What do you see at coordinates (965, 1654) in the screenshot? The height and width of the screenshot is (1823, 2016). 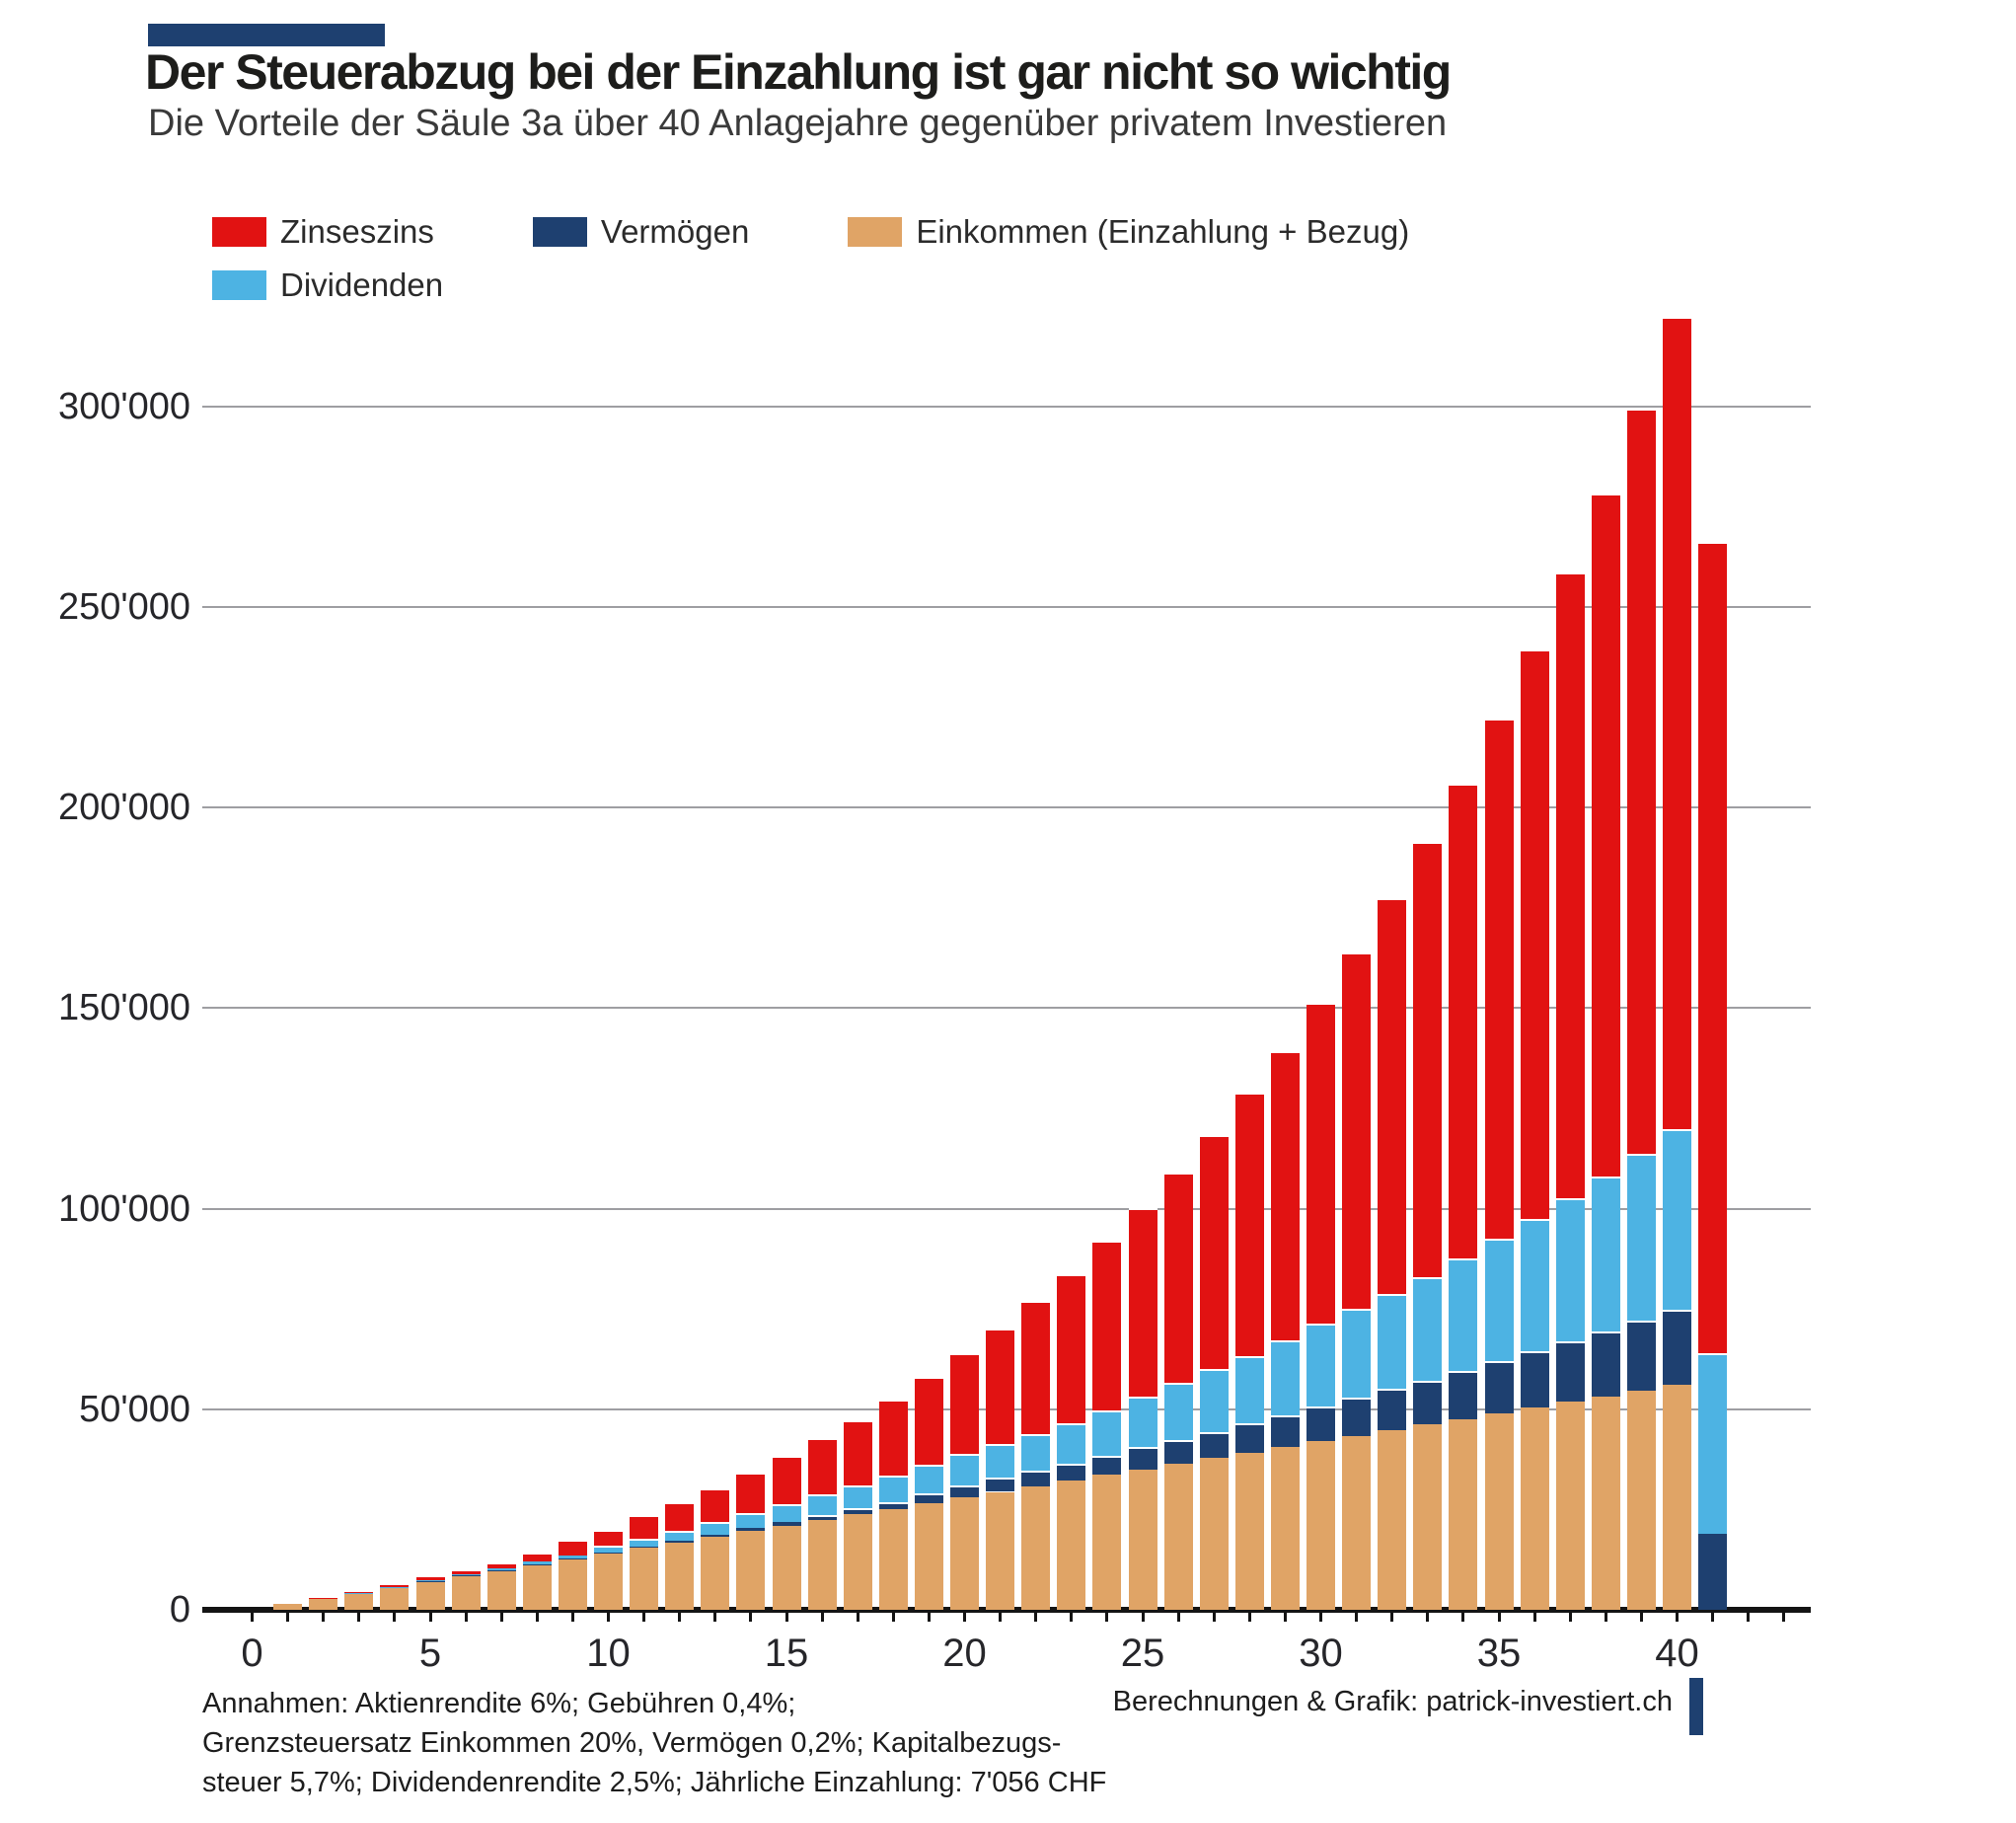 I see `x-tick-label: 20` at bounding box center [965, 1654].